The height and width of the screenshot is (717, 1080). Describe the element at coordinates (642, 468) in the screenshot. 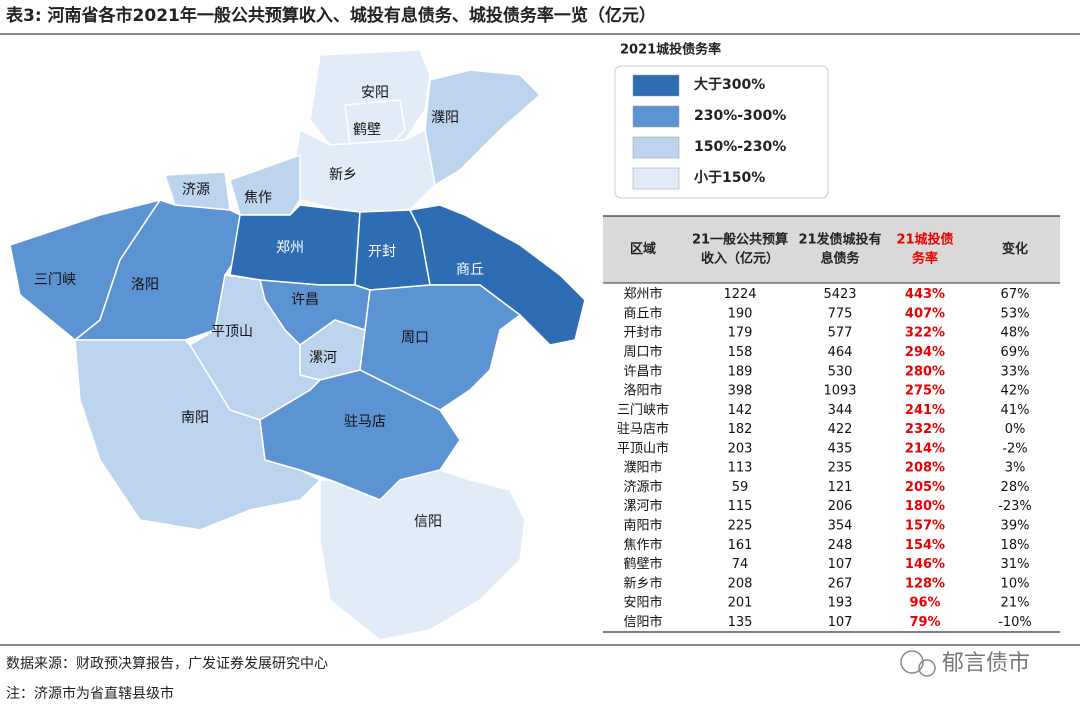

I see `table-cell: 濮阳市` at that location.